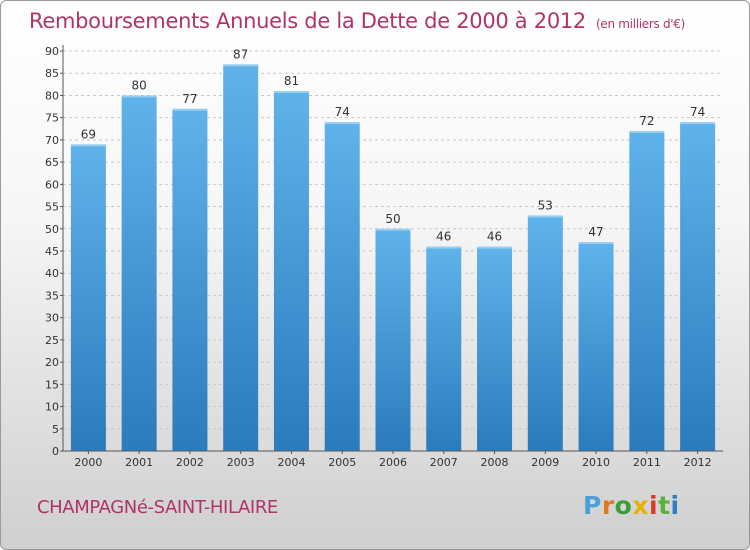  What do you see at coordinates (596, 462) in the screenshot?
I see `x-tick-label: 2010` at bounding box center [596, 462].